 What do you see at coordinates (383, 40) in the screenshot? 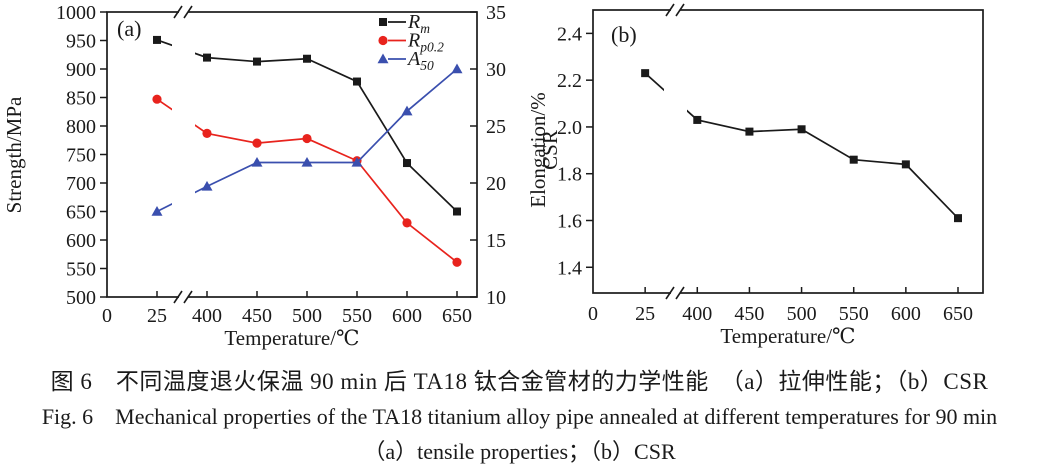
I see `legend-marker-Rp0.2` at bounding box center [383, 40].